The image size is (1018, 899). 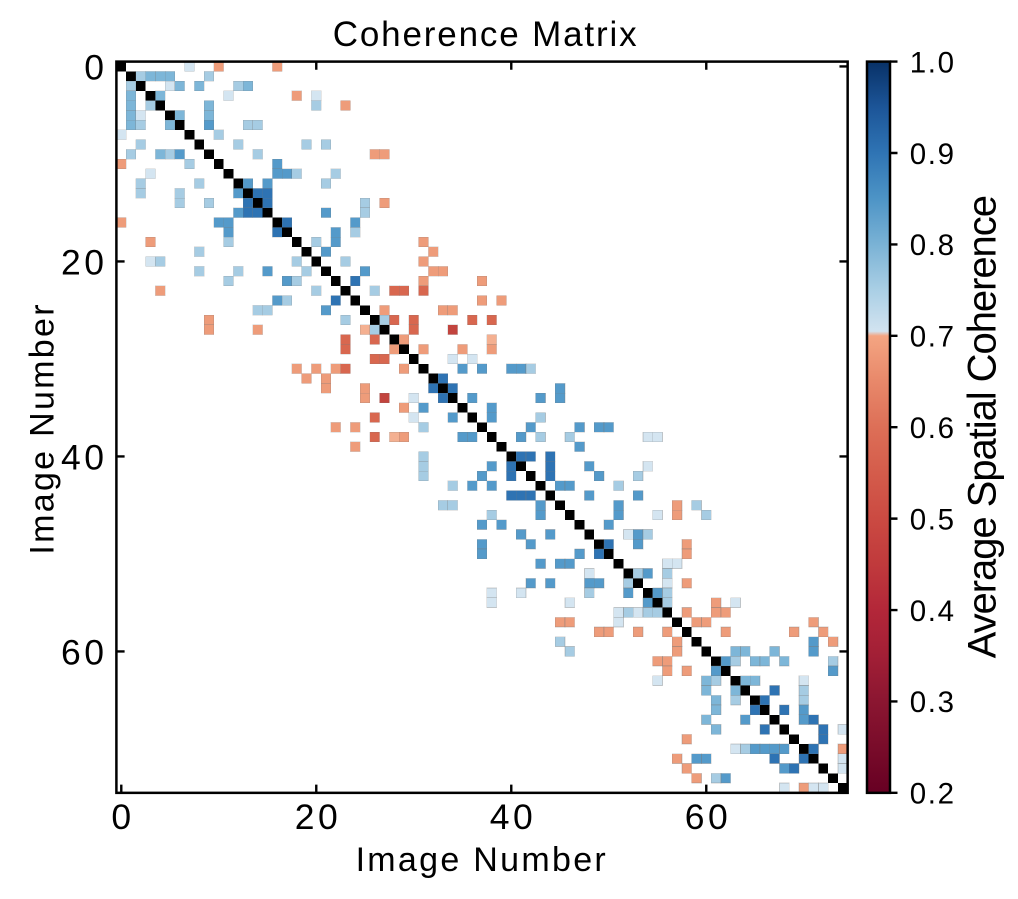 What do you see at coordinates (983, 427) in the screenshot?
I see `svg-text: Average Spatial Coherence` at bounding box center [983, 427].